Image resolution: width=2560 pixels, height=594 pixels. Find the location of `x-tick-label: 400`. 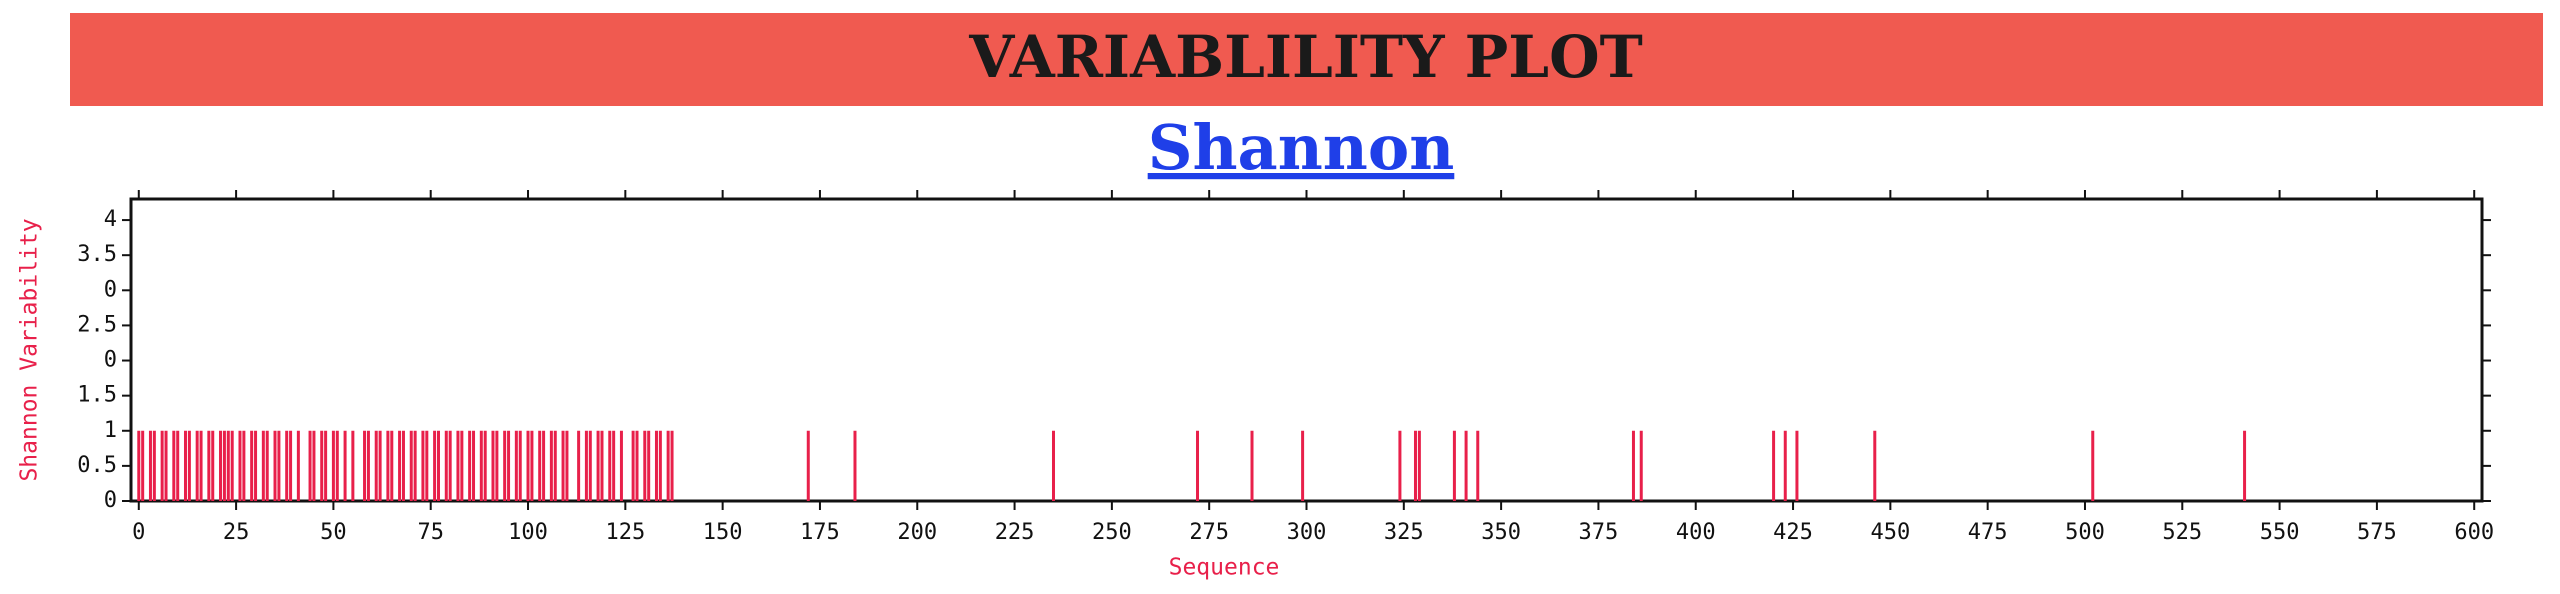

x-tick-label: 400 is located at coordinates (1696, 532).